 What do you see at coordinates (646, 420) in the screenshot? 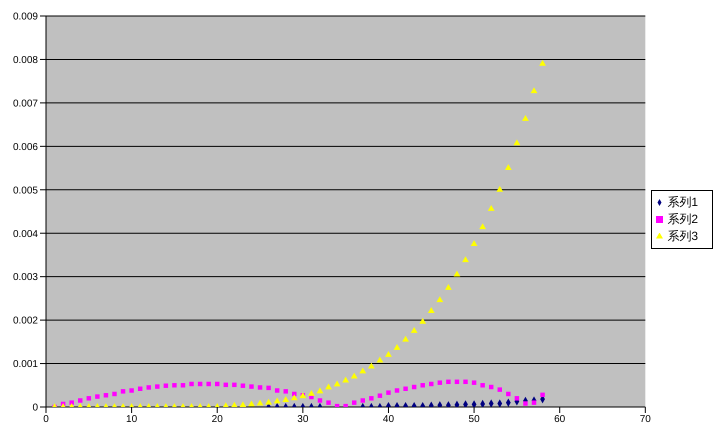
I see `x-tick-label: 70` at bounding box center [646, 420].